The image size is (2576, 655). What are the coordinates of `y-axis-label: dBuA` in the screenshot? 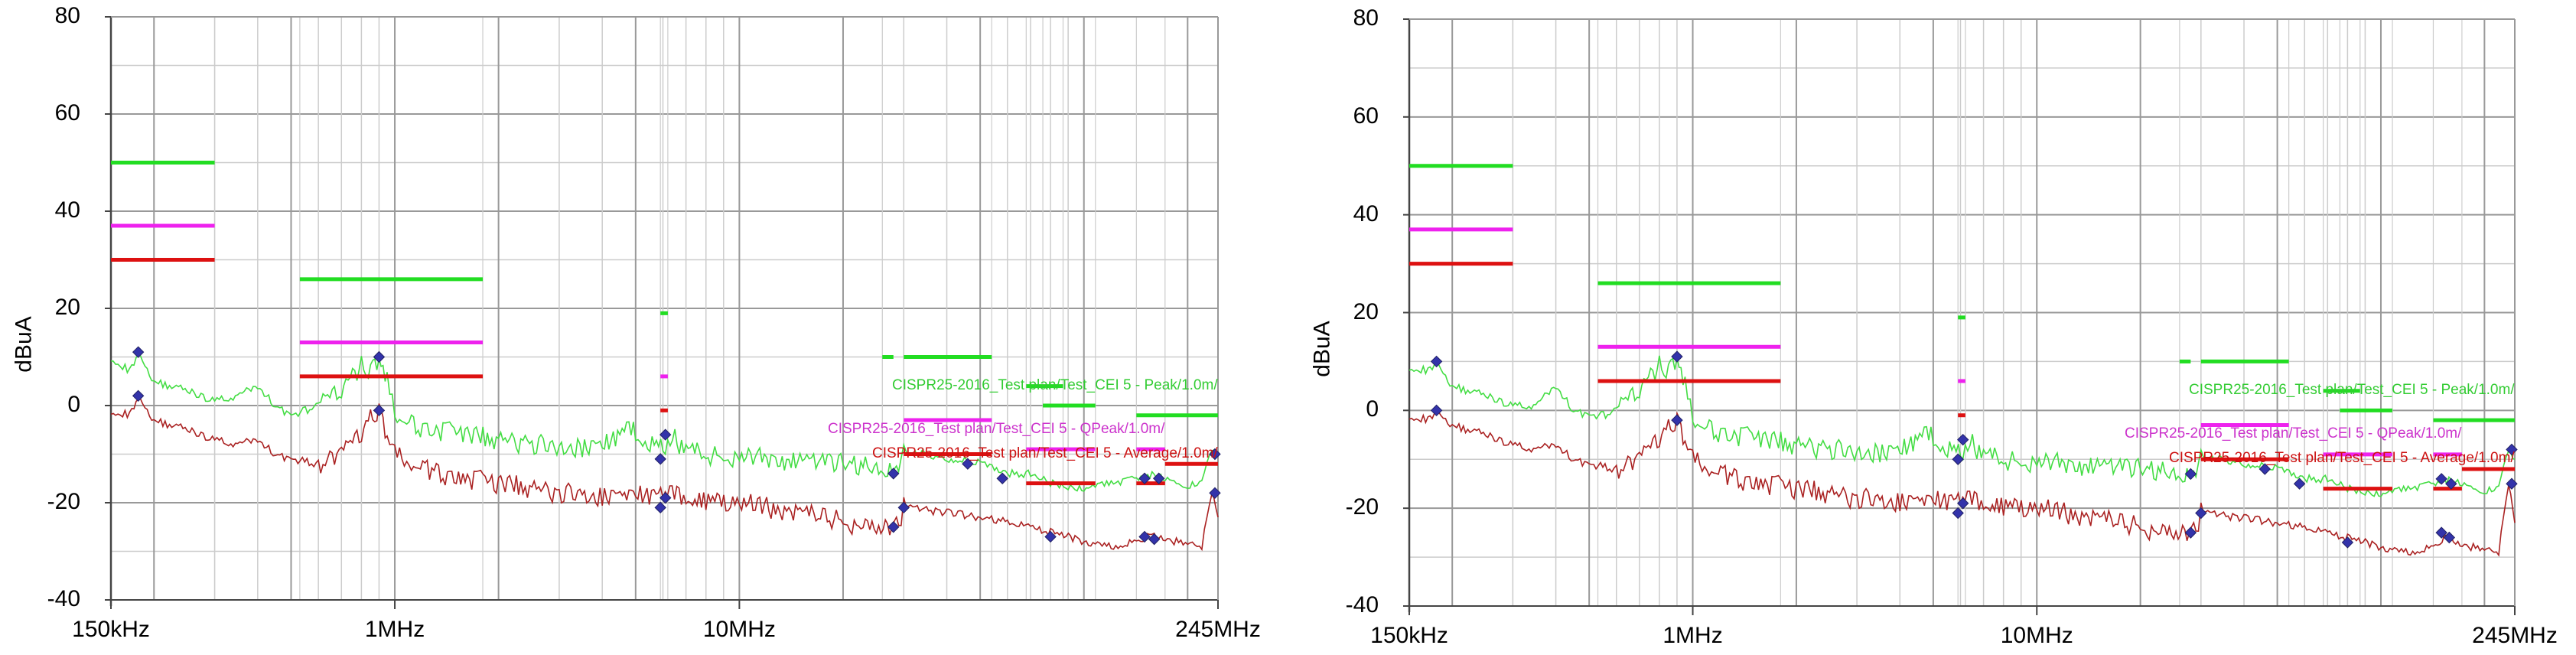 It's located at (1322, 348).